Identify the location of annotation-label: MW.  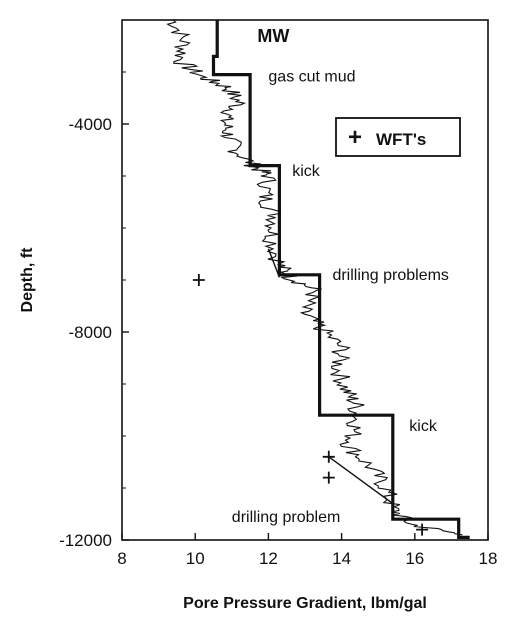
(273, 36).